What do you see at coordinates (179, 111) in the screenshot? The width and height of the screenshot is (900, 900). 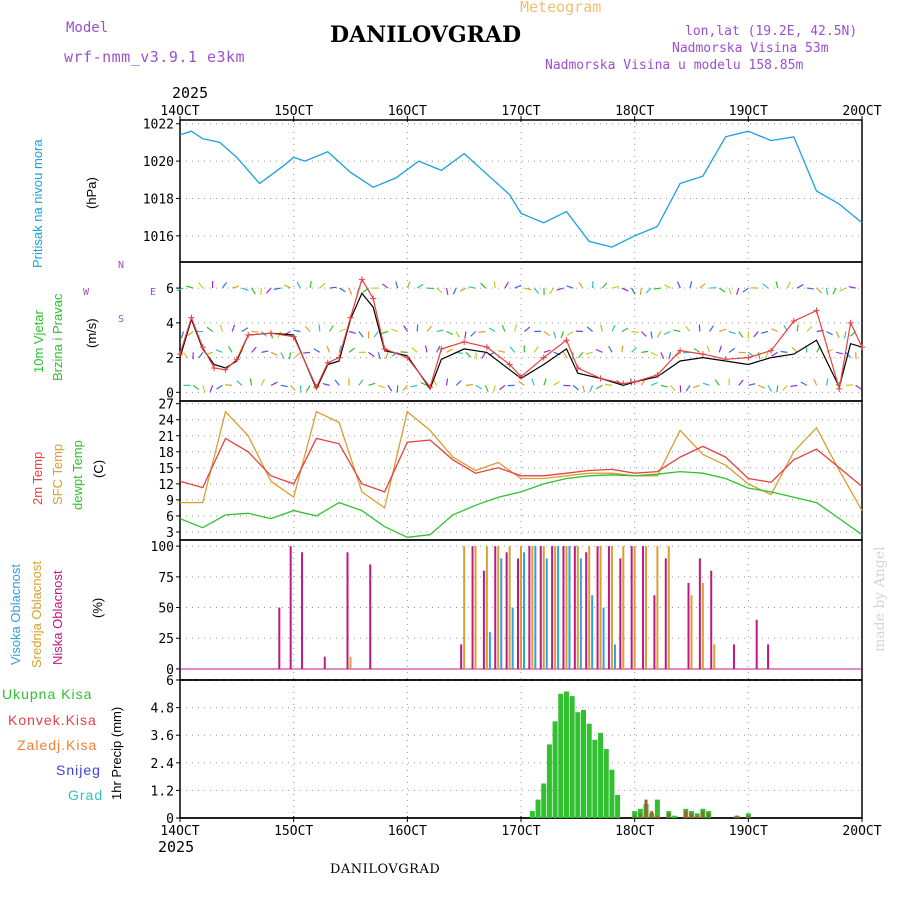 I see `top-xtick-label: 14OCT` at bounding box center [179, 111].